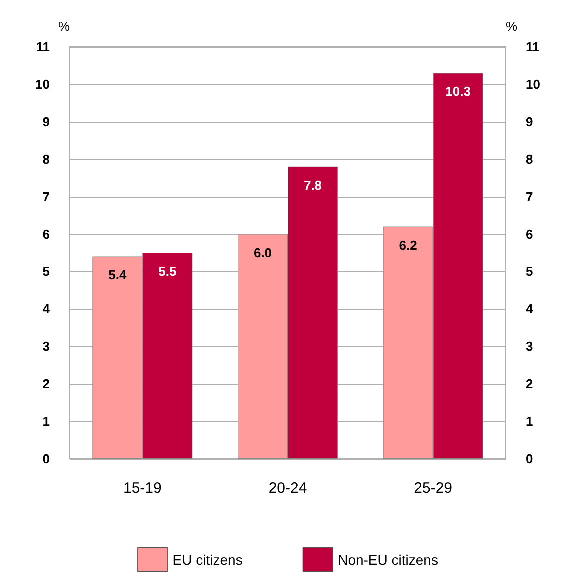 This screenshot has height=577, width=576. Describe the element at coordinates (313, 185) in the screenshot. I see `data-label: 7.8` at that location.